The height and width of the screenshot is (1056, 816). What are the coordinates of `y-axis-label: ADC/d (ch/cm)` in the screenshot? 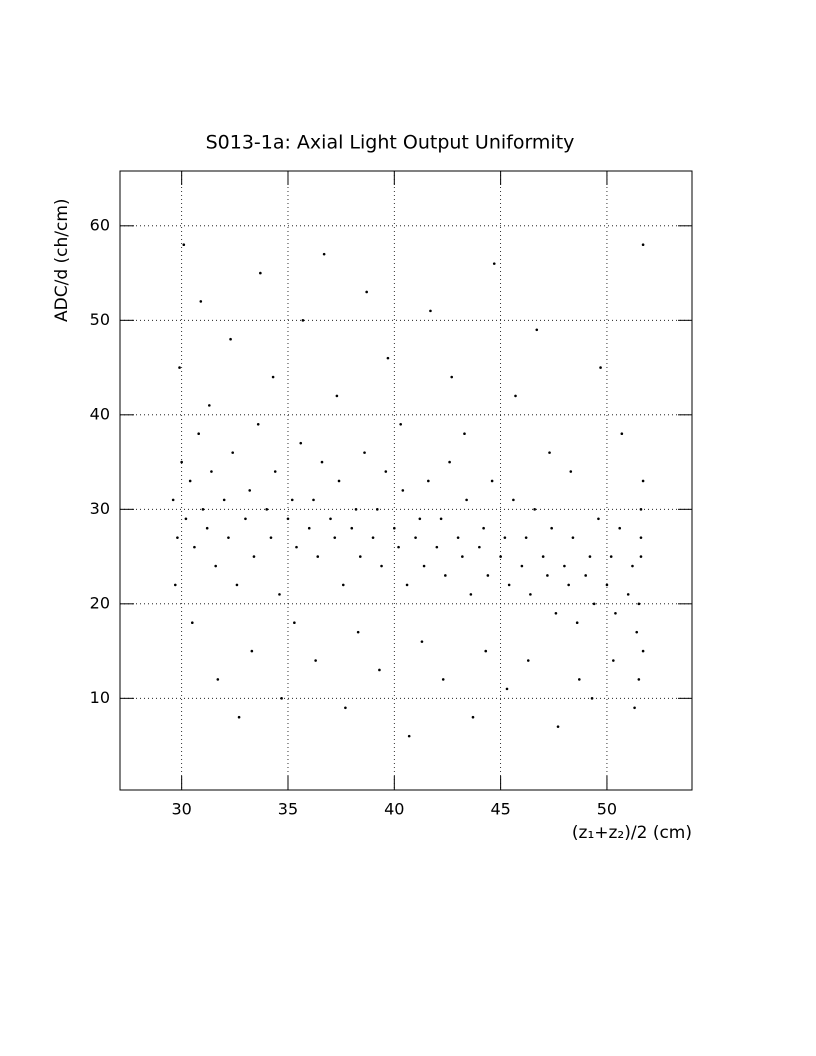 It's located at (62, 260).